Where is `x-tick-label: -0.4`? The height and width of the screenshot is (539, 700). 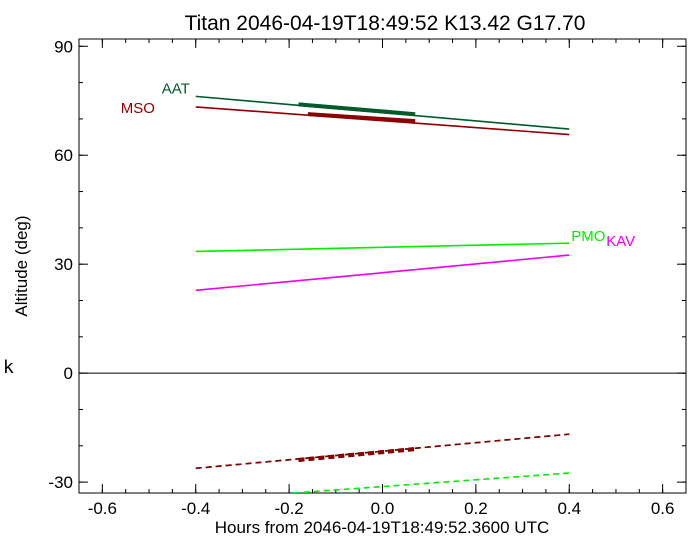
x-tick-label: -0.4 is located at coordinates (195, 508).